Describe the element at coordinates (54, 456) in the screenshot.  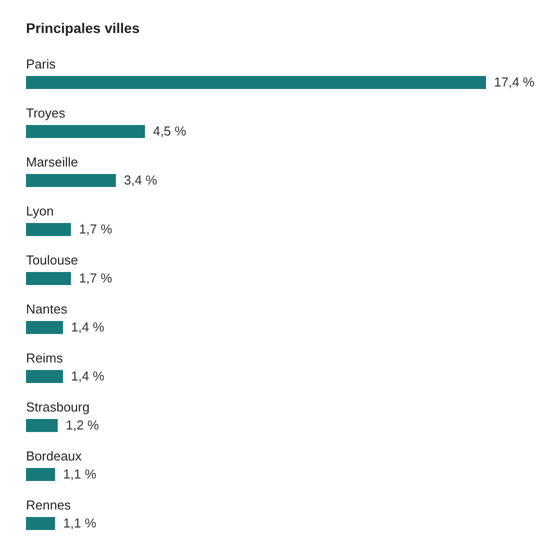
I see `y-tick-label: Bordeaux` at that location.